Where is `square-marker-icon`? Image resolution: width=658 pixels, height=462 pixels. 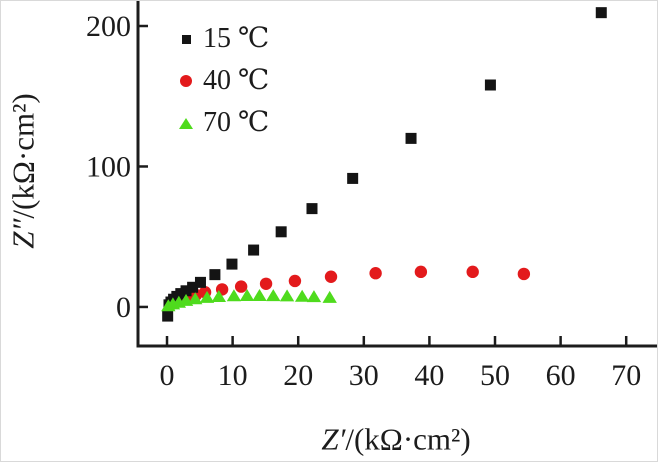
square-marker-icon is located at coordinates (186, 39).